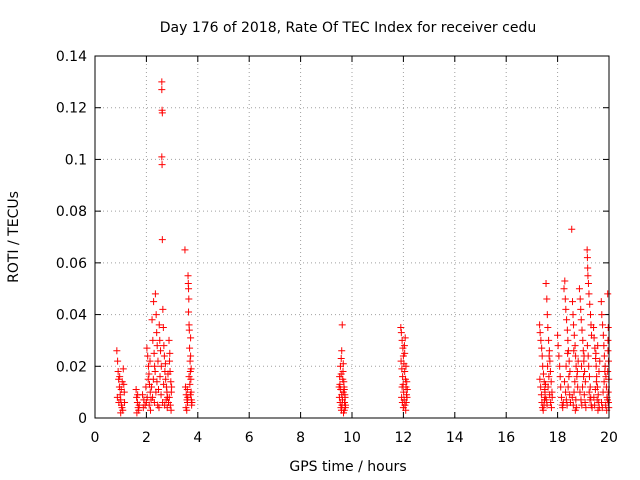 The height and width of the screenshot is (480, 640). Describe the element at coordinates (609, 438) in the screenshot. I see `x-tick-label: 20` at that location.